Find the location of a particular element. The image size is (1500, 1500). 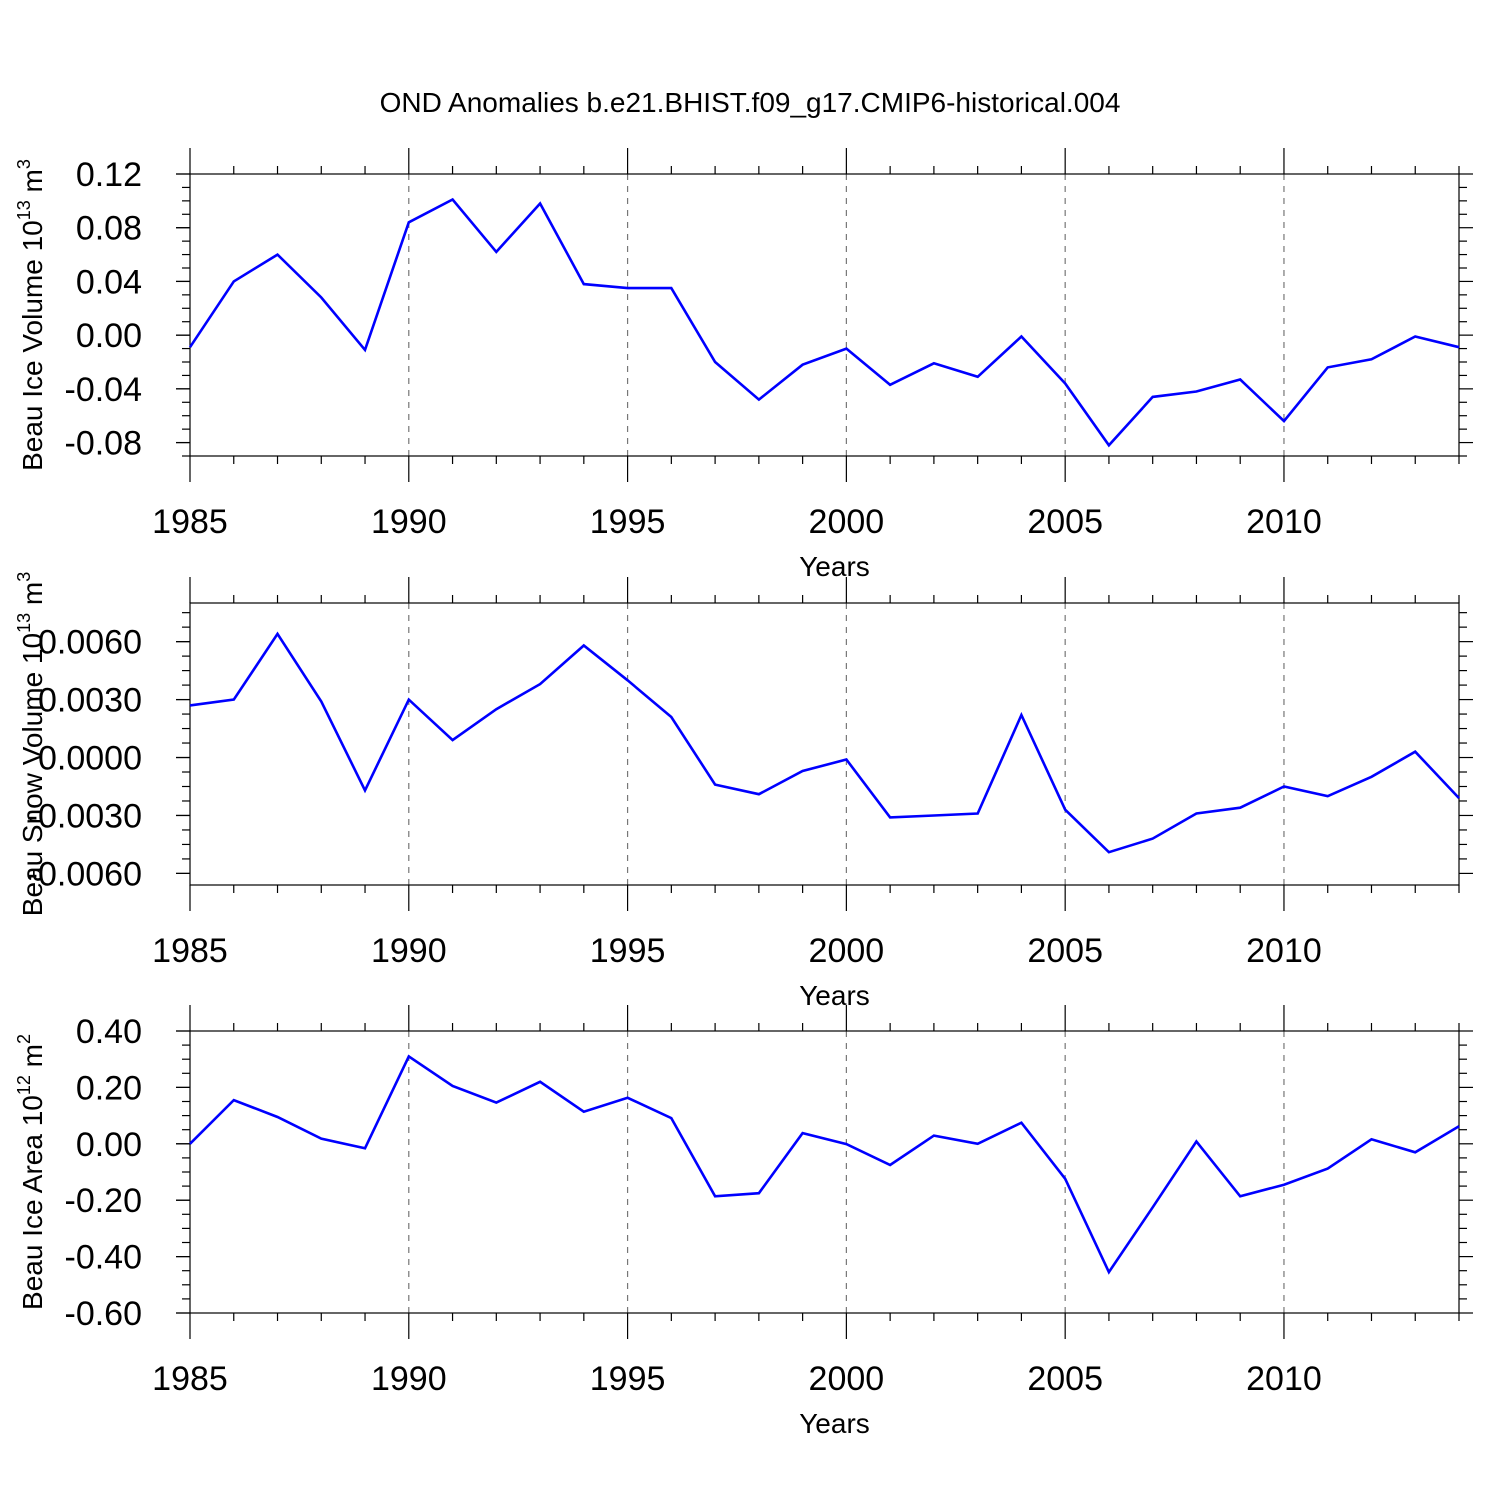

y-tick-label: -0.0030 is located at coordinates (84, 816).